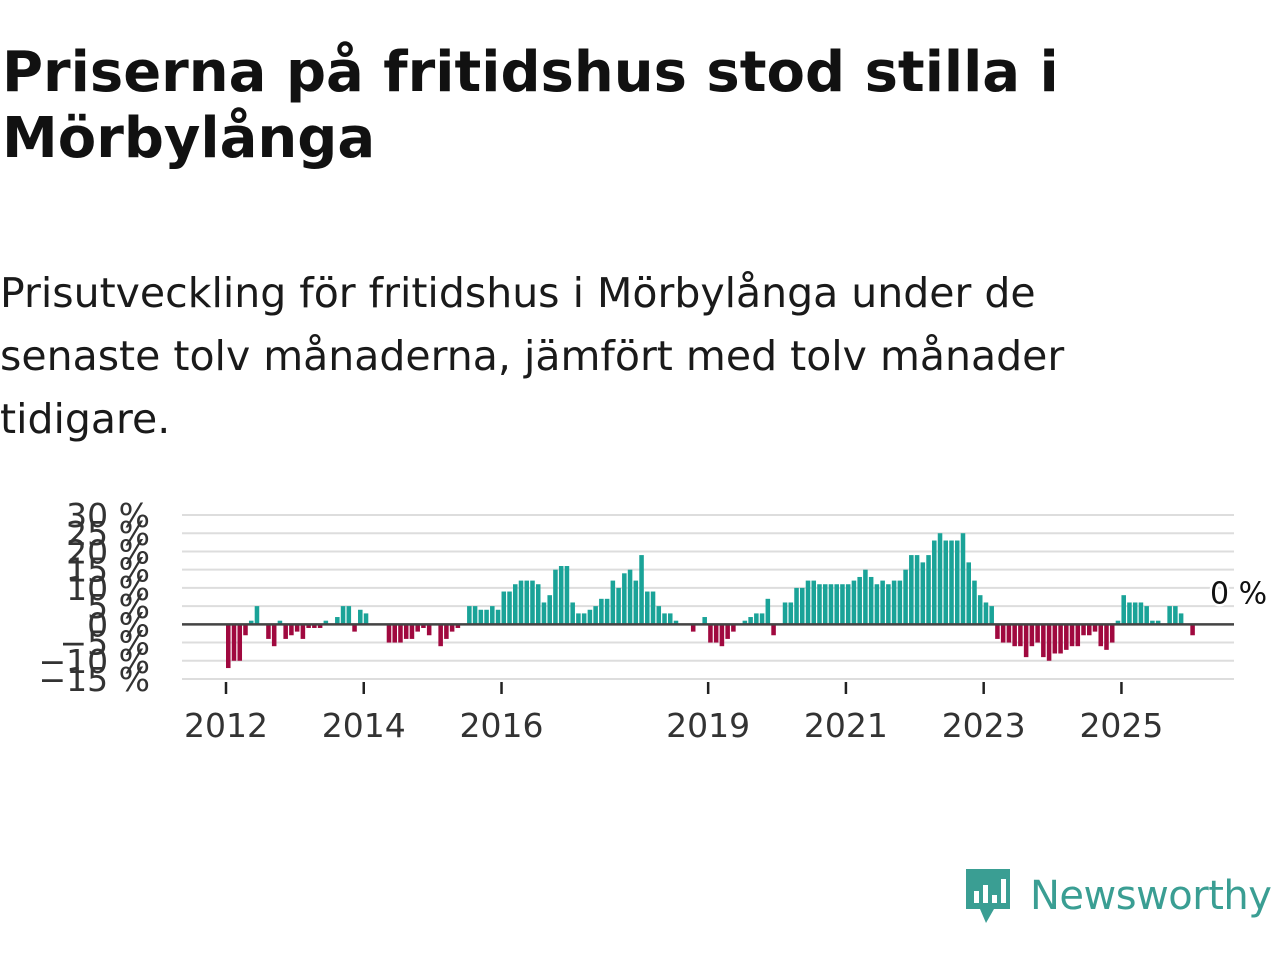 The width and height of the screenshot is (1280, 960). Describe the element at coordinates (105, 643) in the screenshot. I see `y-tick-label: −5 %` at that location.